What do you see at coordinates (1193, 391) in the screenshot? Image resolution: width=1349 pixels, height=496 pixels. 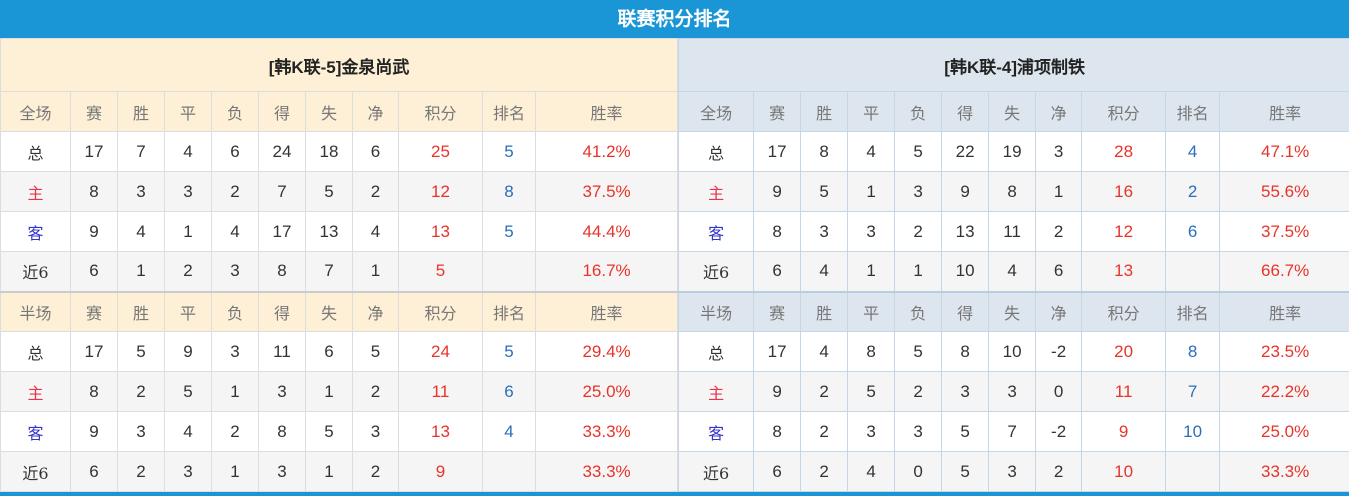 I see `cell-rank: 7` at bounding box center [1193, 391].